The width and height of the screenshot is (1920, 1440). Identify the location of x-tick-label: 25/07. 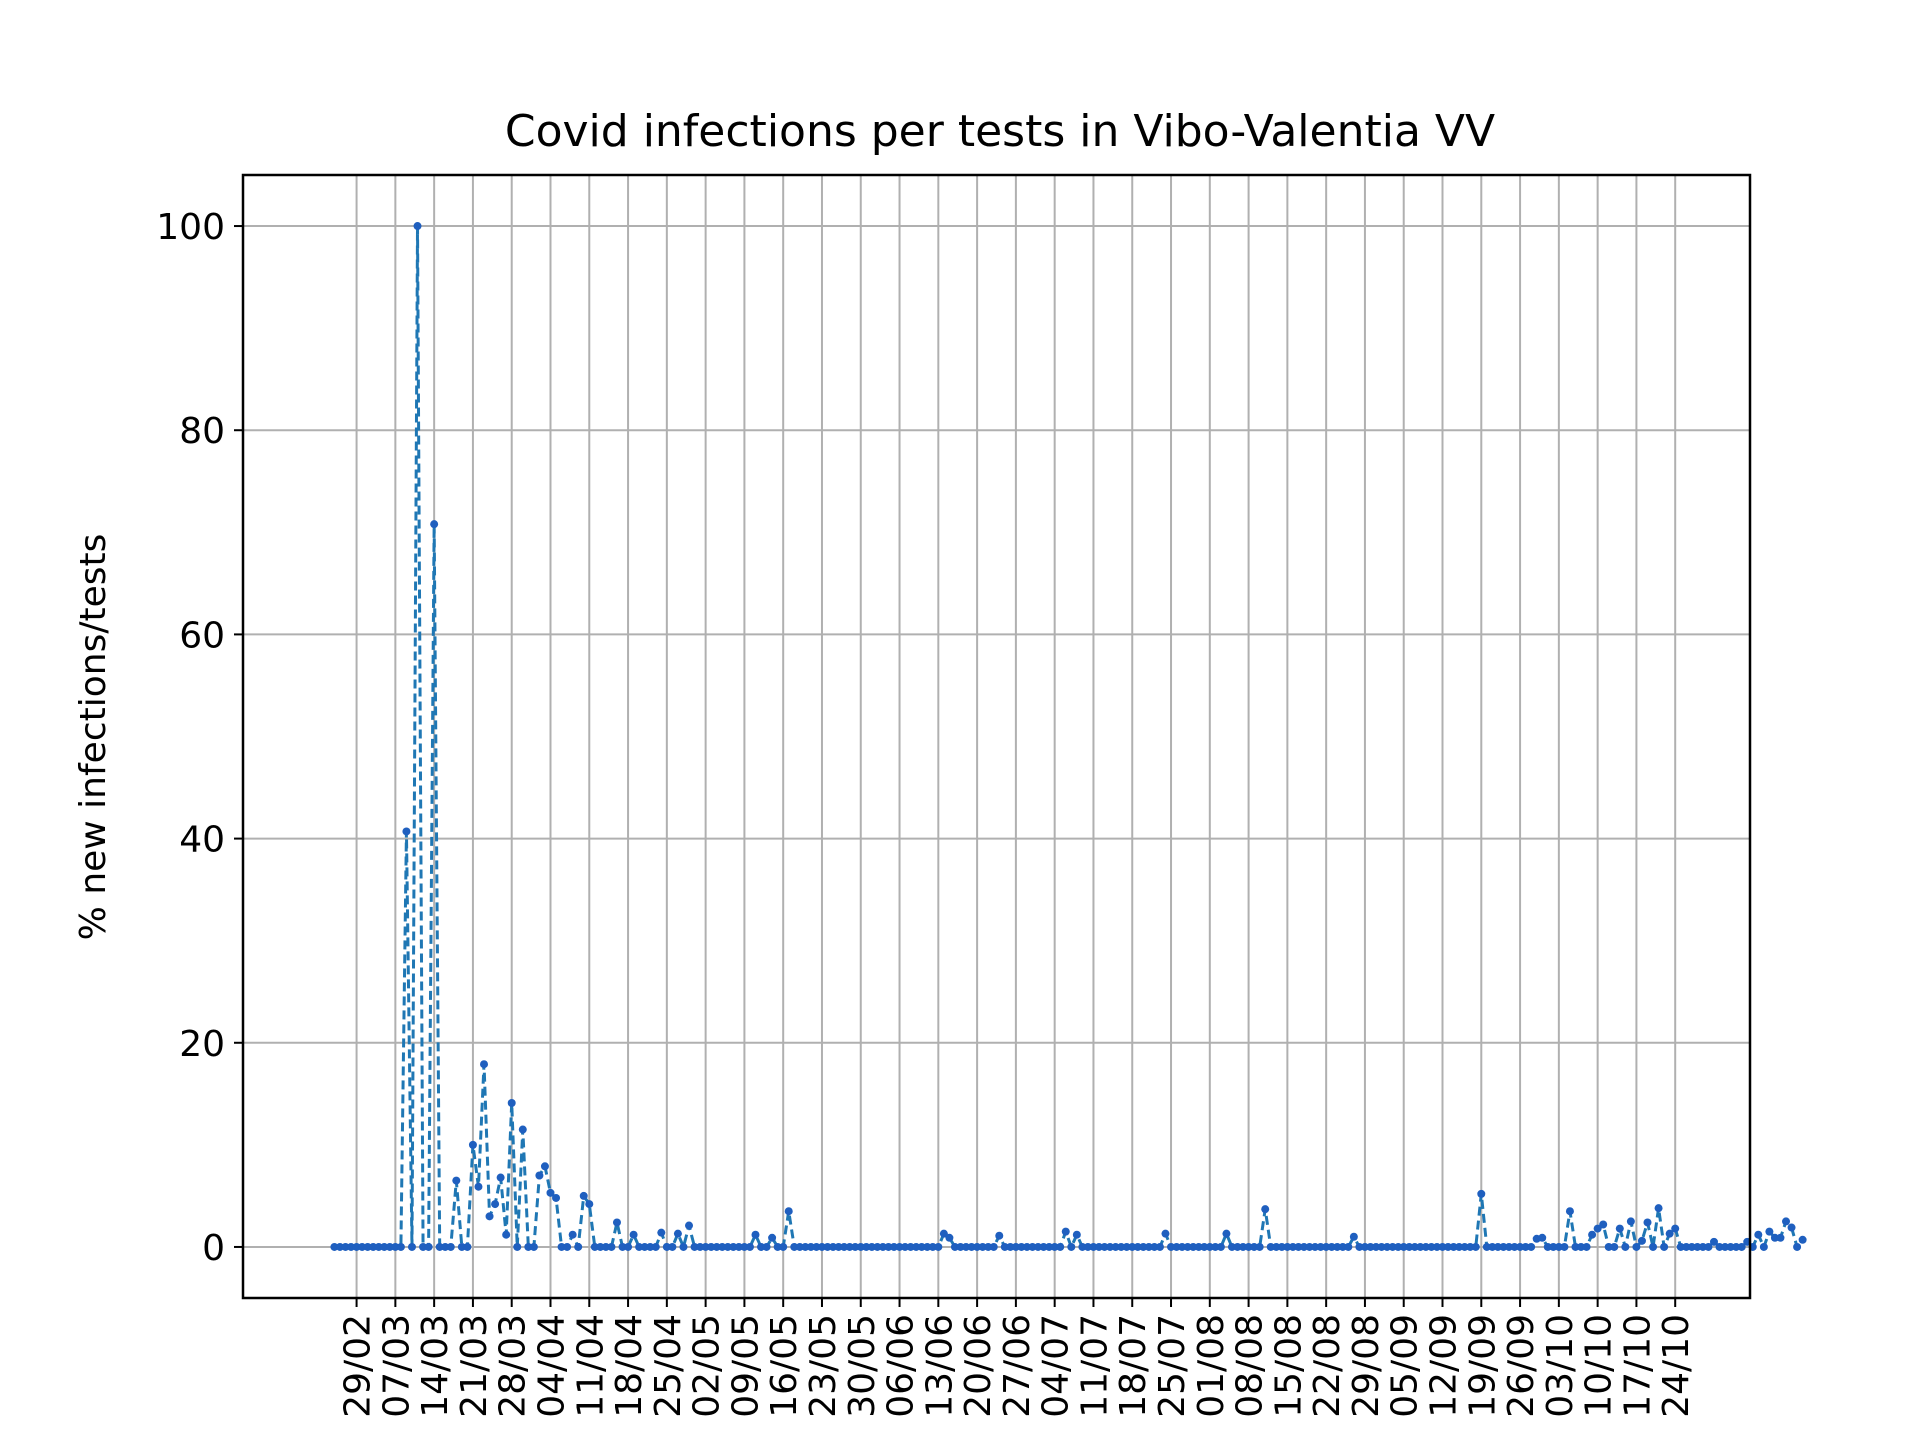
(1172, 1366).